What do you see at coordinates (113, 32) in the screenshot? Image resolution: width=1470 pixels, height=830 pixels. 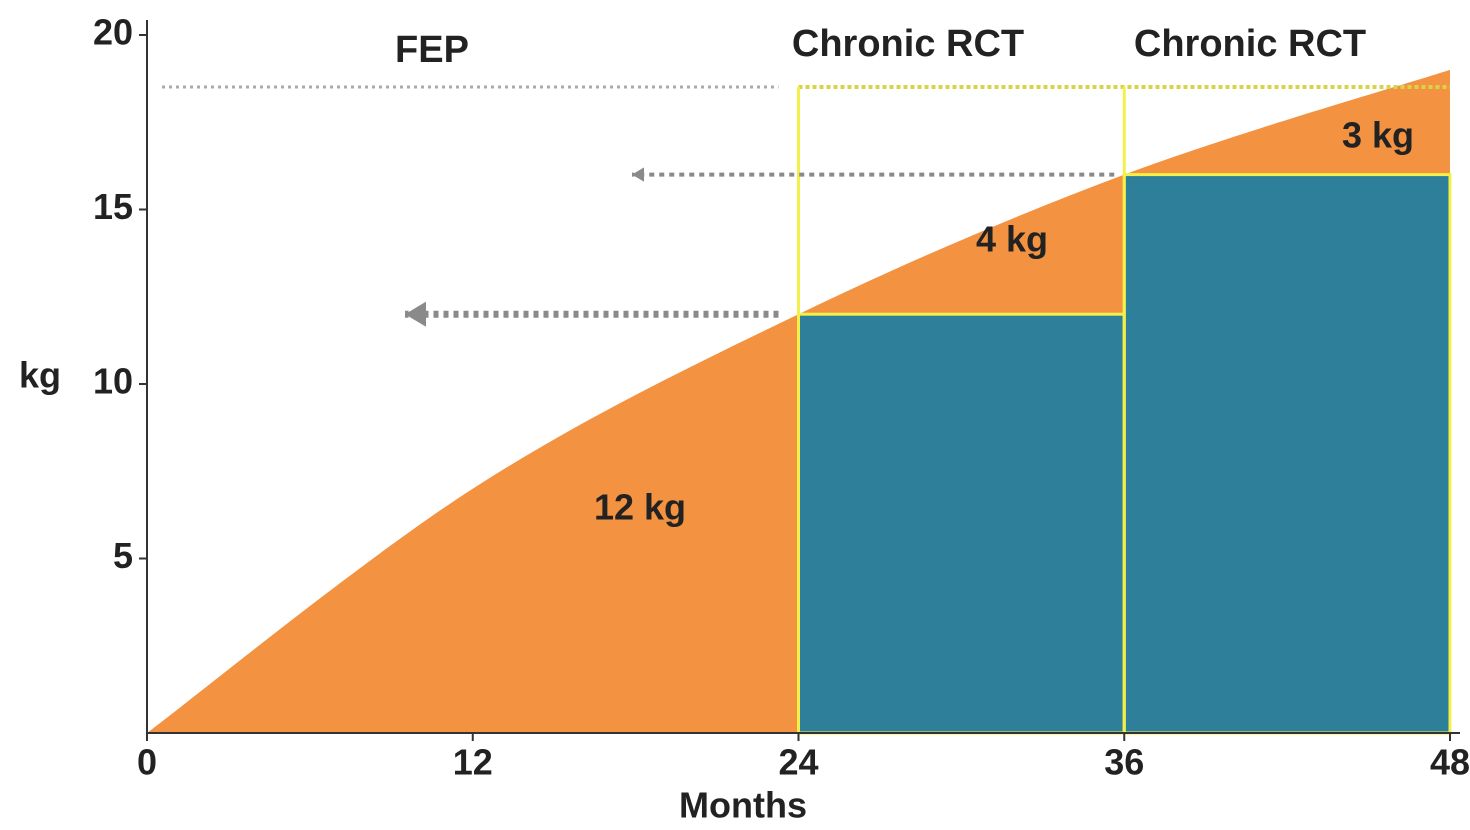 I see `y-tick-label: 20` at bounding box center [113, 32].